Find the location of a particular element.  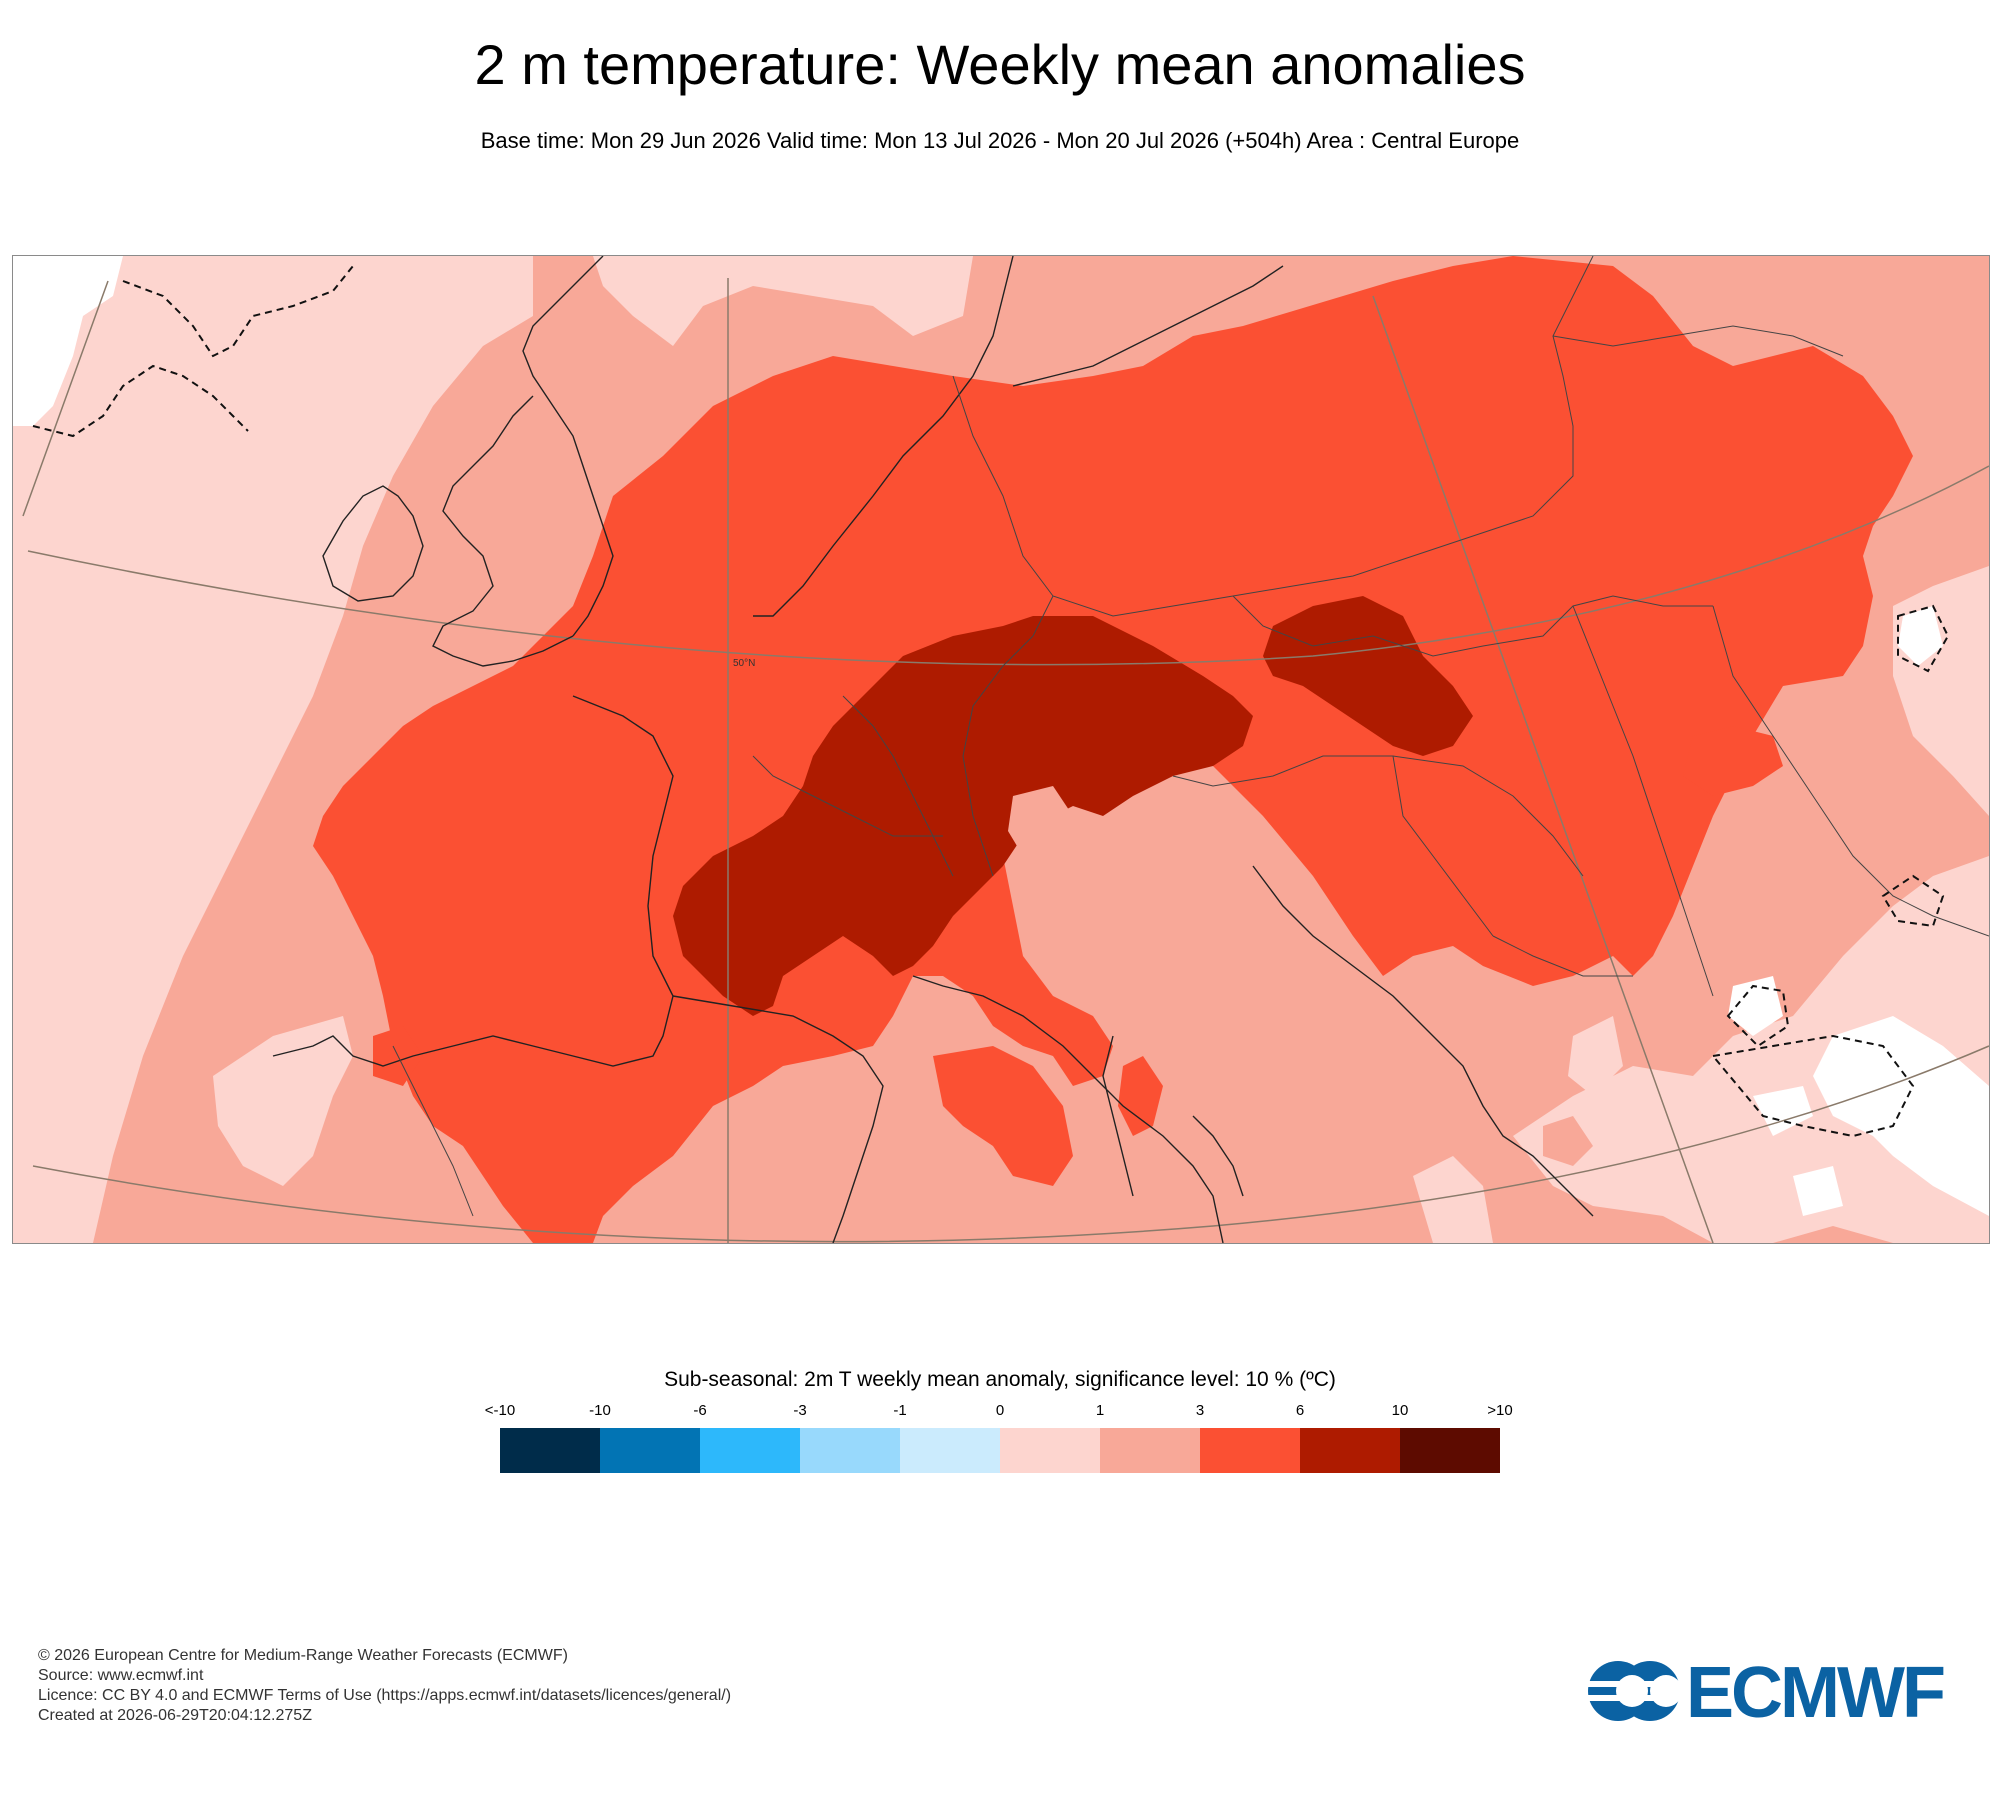

ecmwf-logo-text: ECMWF is located at coordinates (1815, 1691).